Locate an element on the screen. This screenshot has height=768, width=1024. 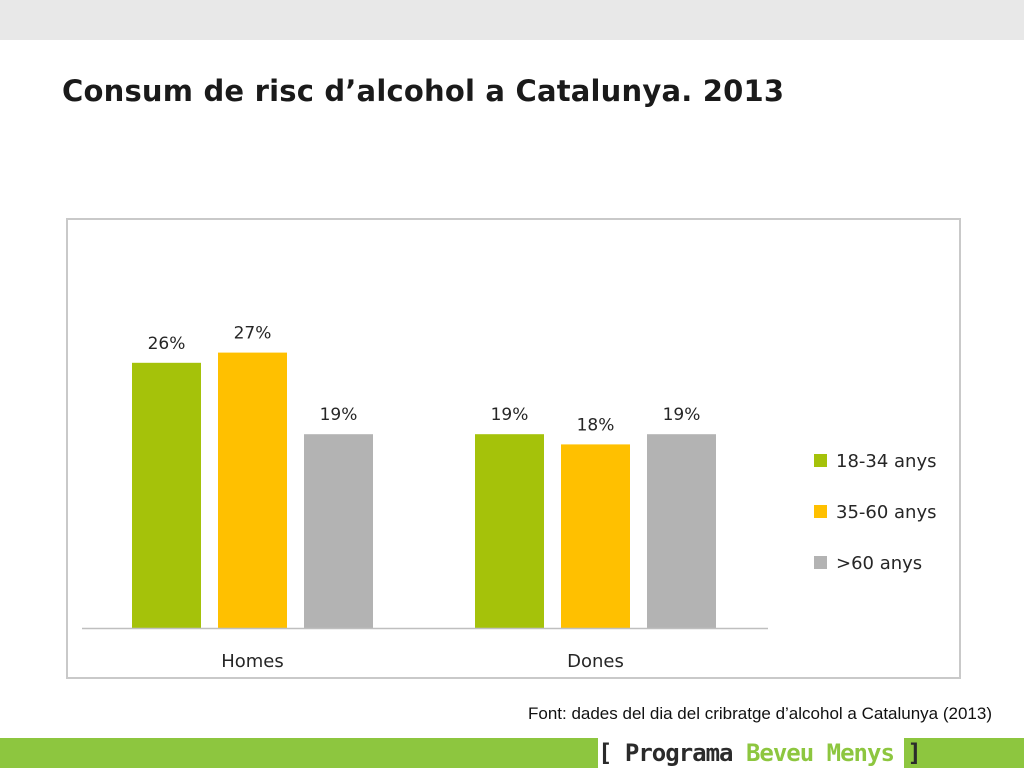
brand-close-bracket: ] is located at coordinates (914, 753).